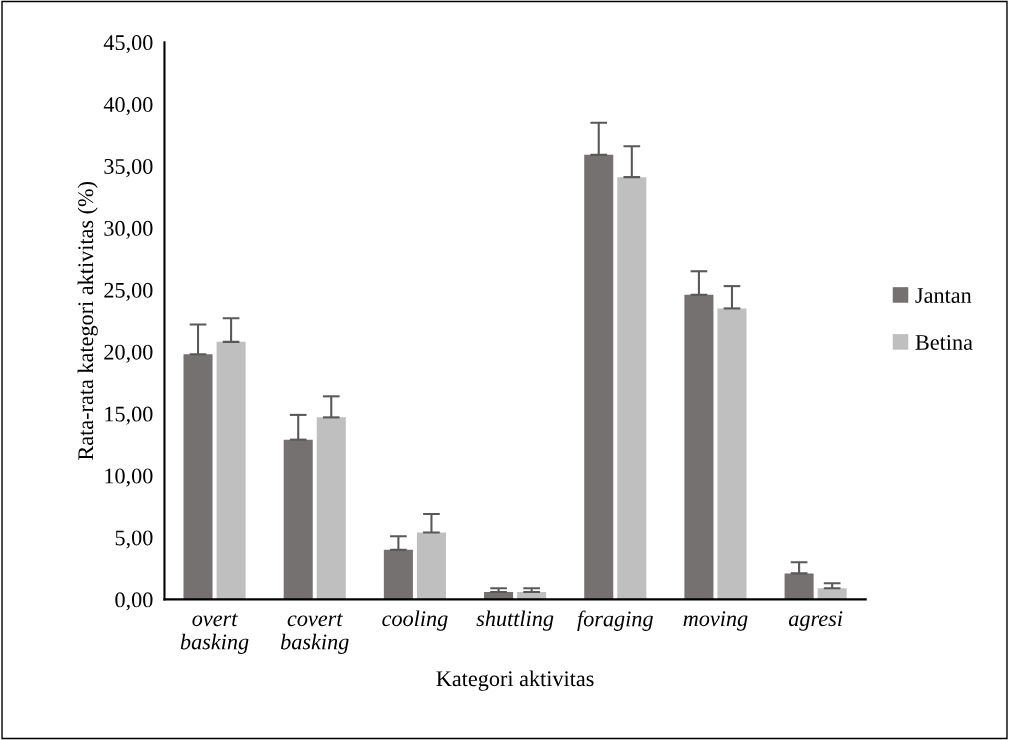  What do you see at coordinates (943, 295) in the screenshot?
I see `legend-label: Jantan` at bounding box center [943, 295].